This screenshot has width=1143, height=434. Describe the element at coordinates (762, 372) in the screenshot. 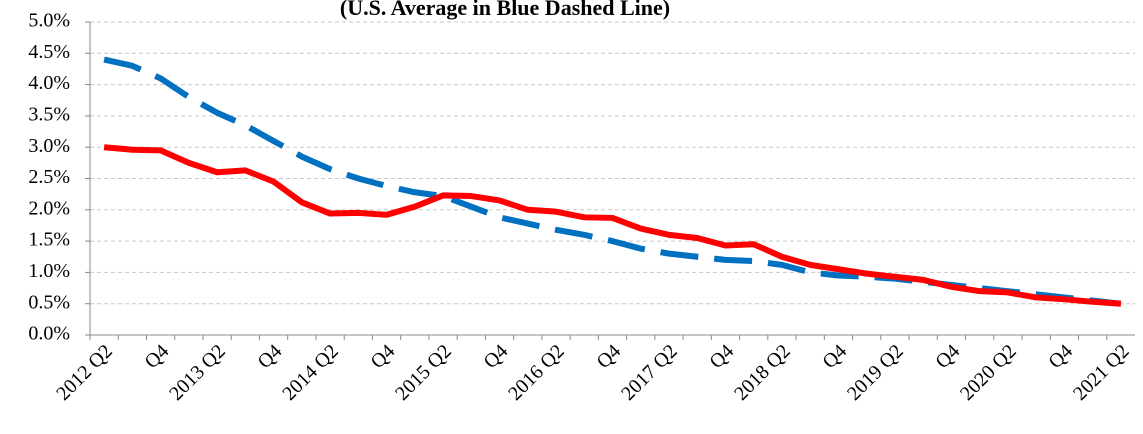

I see `x-tick-label: 2018 Q2` at that location.